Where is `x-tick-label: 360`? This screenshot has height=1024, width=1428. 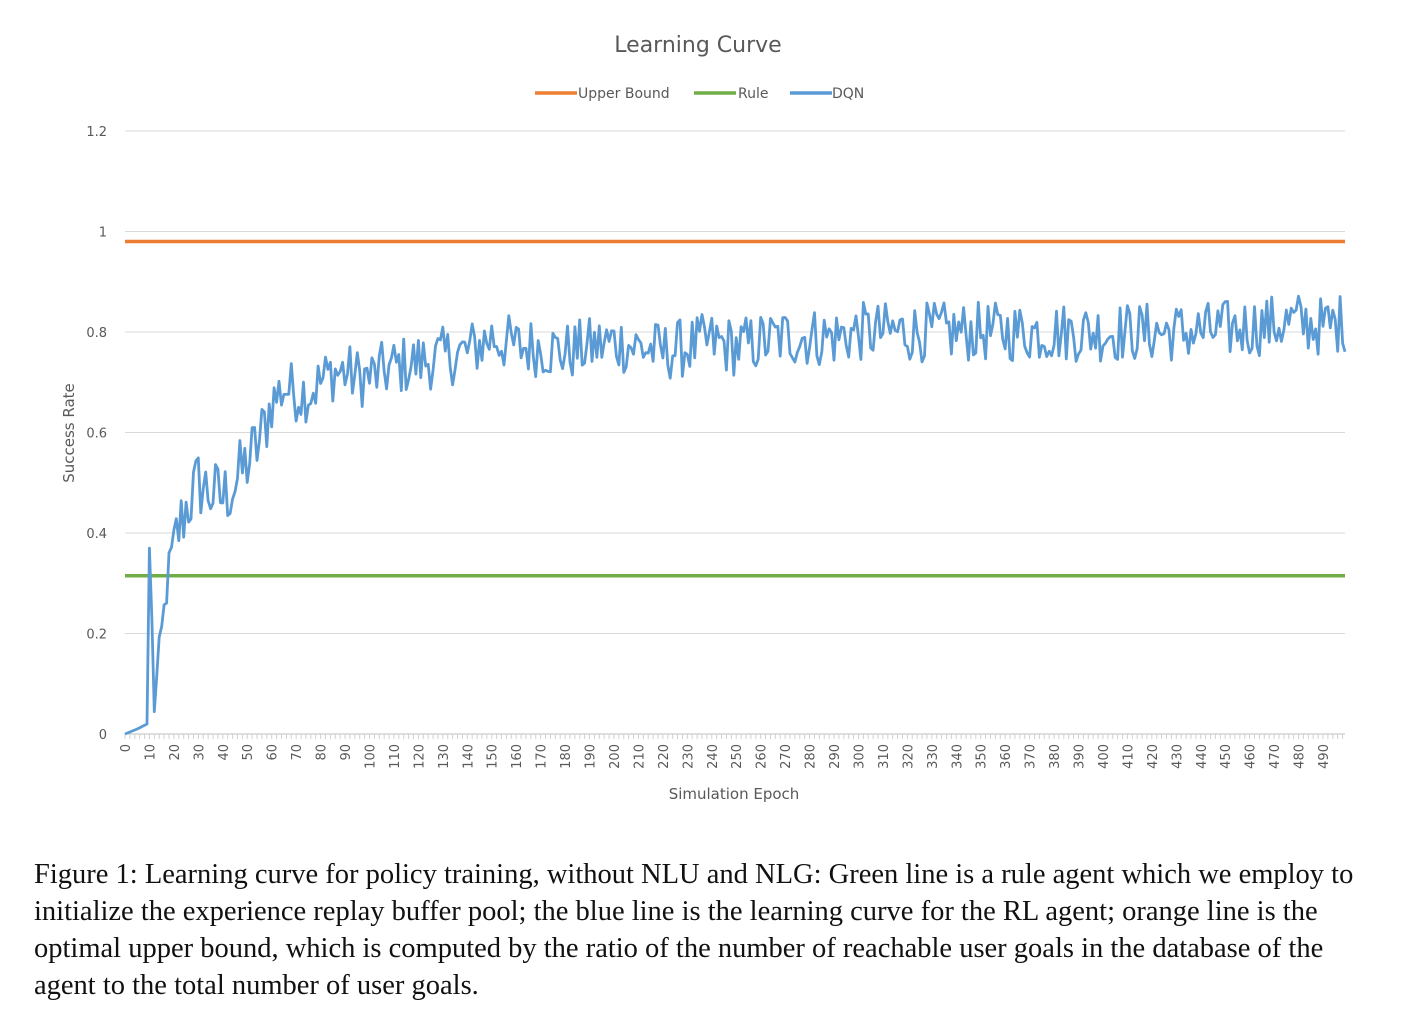 x-tick-label: 360 is located at coordinates (1006, 756).